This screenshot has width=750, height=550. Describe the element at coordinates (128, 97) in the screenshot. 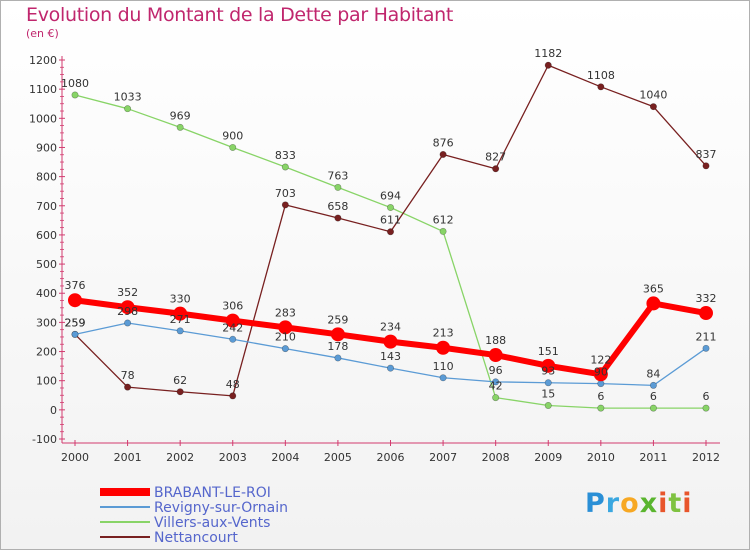

I see `data-label: 1033` at that location.